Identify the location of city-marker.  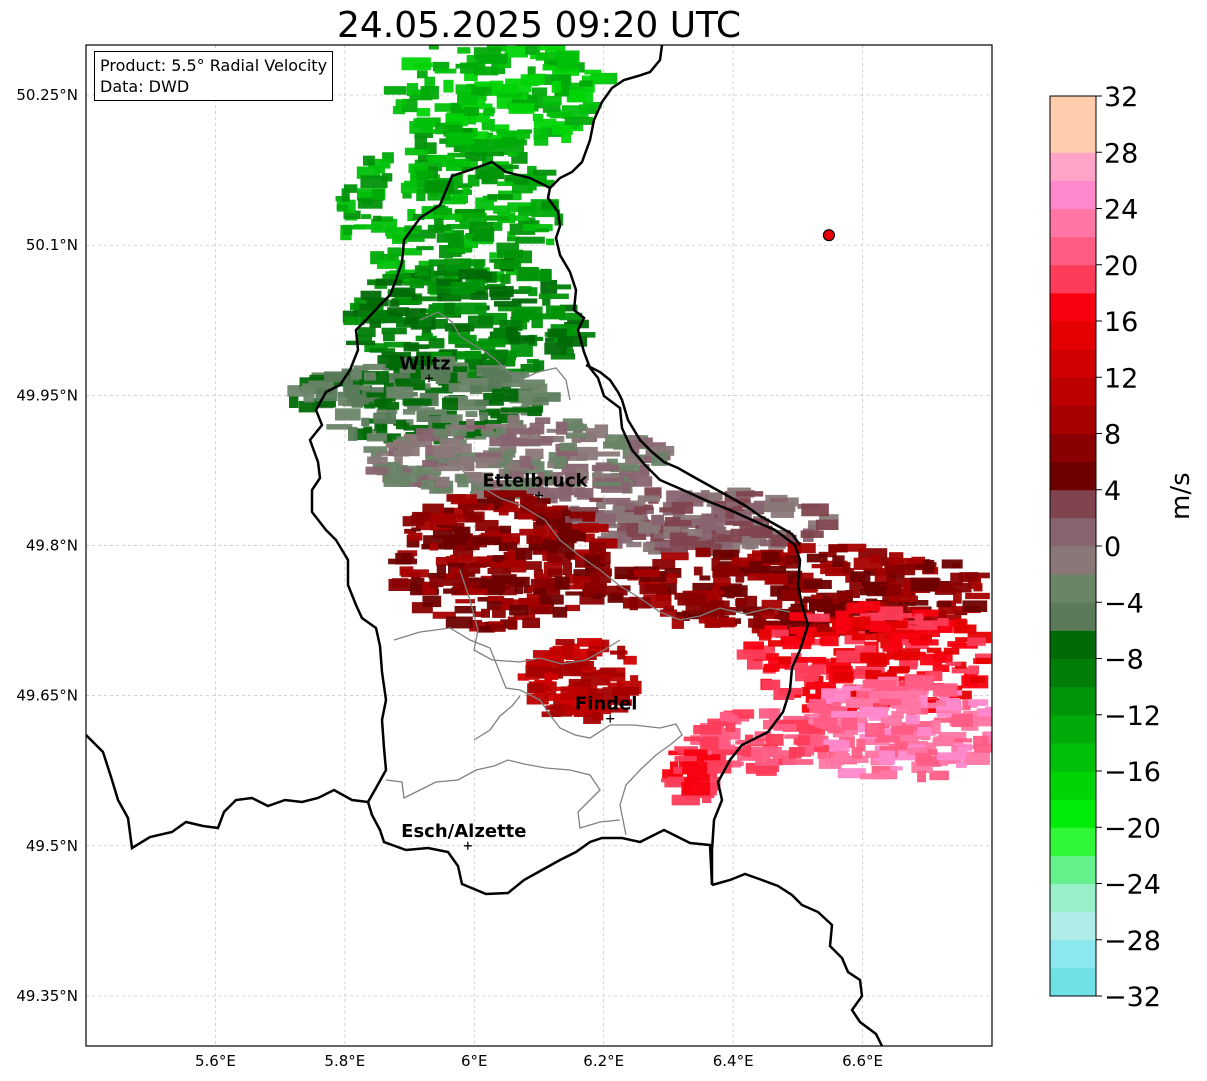
(539, 495).